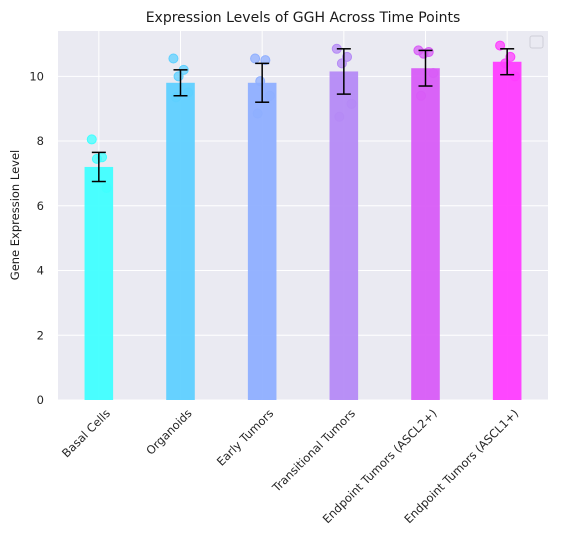 Image resolution: width=586 pixels, height=548 pixels. Describe the element at coordinates (40, 271) in the screenshot. I see `y-tick-label: 4` at that location.